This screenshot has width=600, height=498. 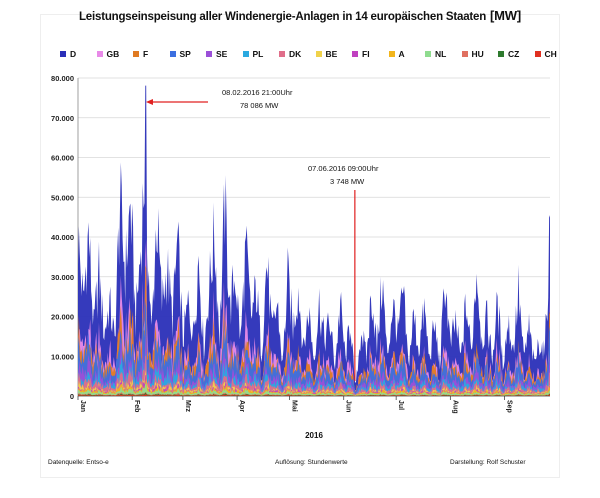 I want to click on legend-label: DK, so click(x=295, y=54).